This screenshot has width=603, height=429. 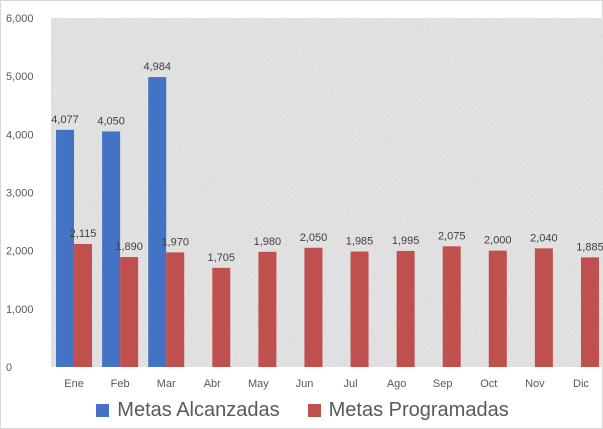 What do you see at coordinates (20, 310) in the screenshot?
I see `y-tick-label: 1,000` at bounding box center [20, 310].